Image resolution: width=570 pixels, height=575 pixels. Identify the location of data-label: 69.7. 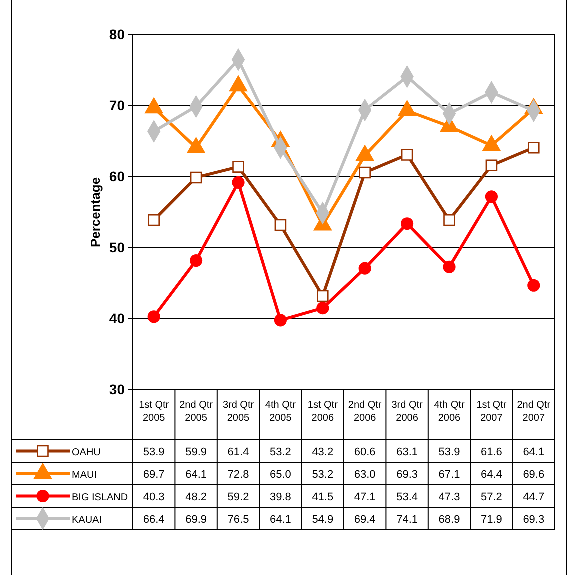
(154, 474).